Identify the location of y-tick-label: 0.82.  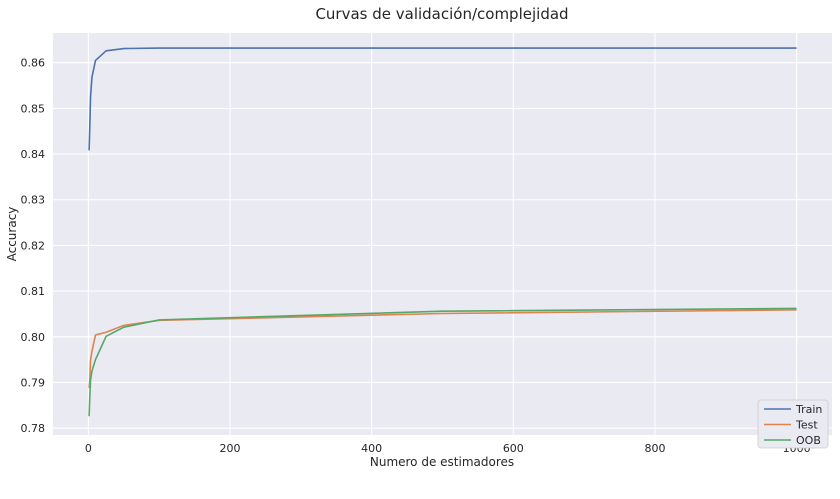
(33, 245).